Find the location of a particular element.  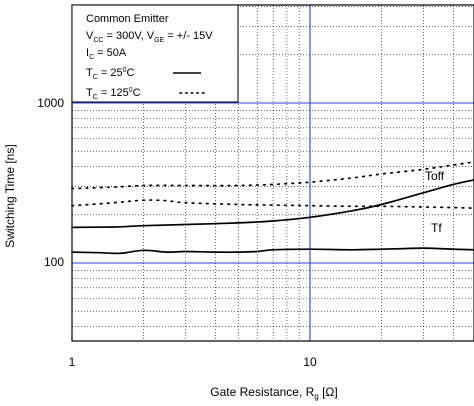

legend-tc-25: TC = 250C is located at coordinates (110, 74).